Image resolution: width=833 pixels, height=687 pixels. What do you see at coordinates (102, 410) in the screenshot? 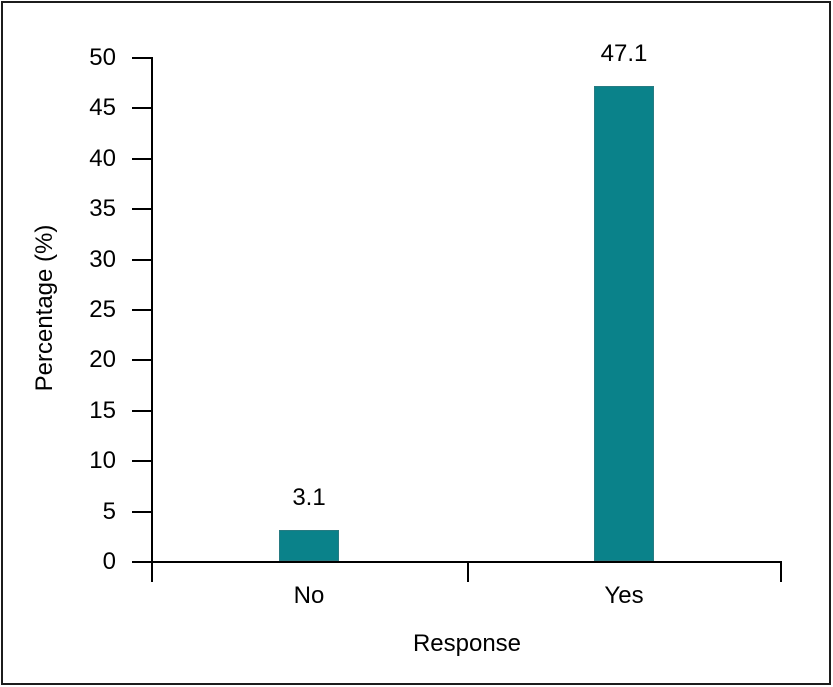
I see `y-tick-label: 15` at bounding box center [102, 410].